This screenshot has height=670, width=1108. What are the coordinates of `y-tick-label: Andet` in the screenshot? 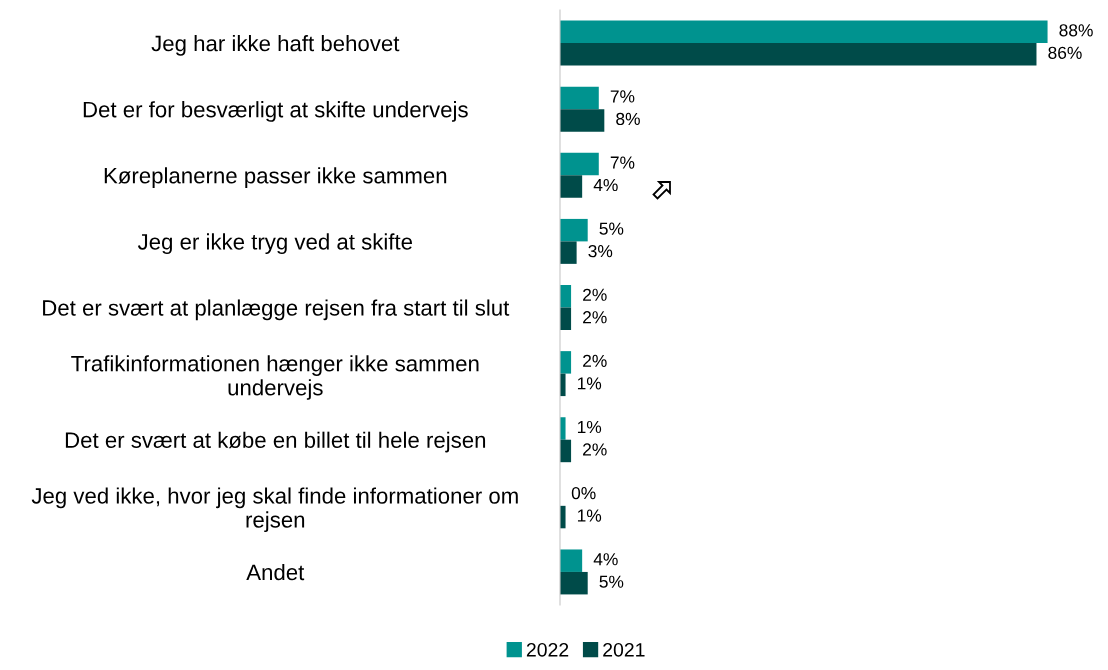 It's located at (275, 572).